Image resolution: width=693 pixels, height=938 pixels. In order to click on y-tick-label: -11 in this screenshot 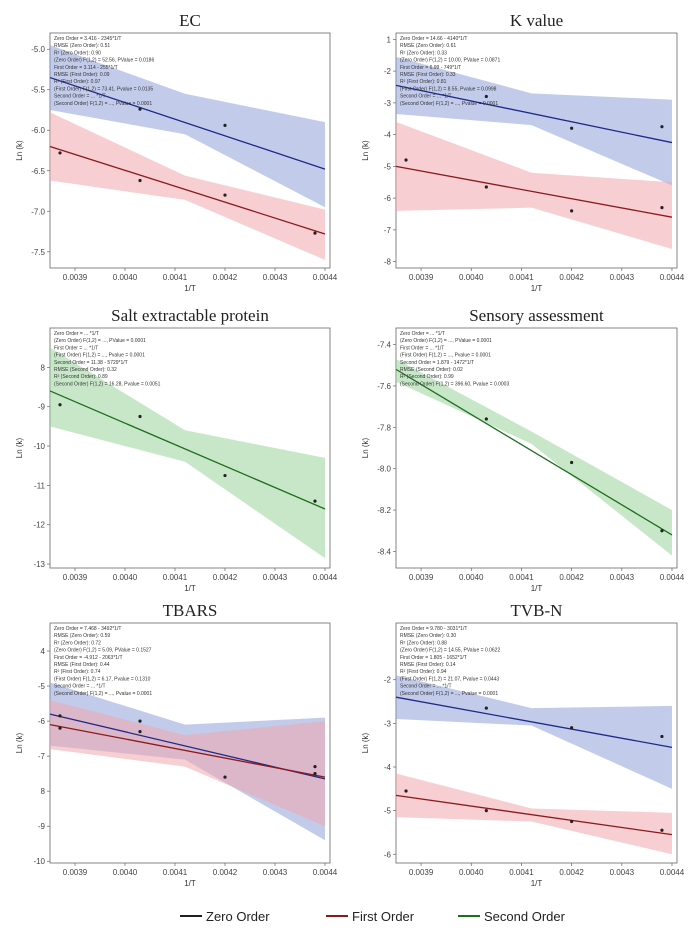, I will do `click(40, 485)`.